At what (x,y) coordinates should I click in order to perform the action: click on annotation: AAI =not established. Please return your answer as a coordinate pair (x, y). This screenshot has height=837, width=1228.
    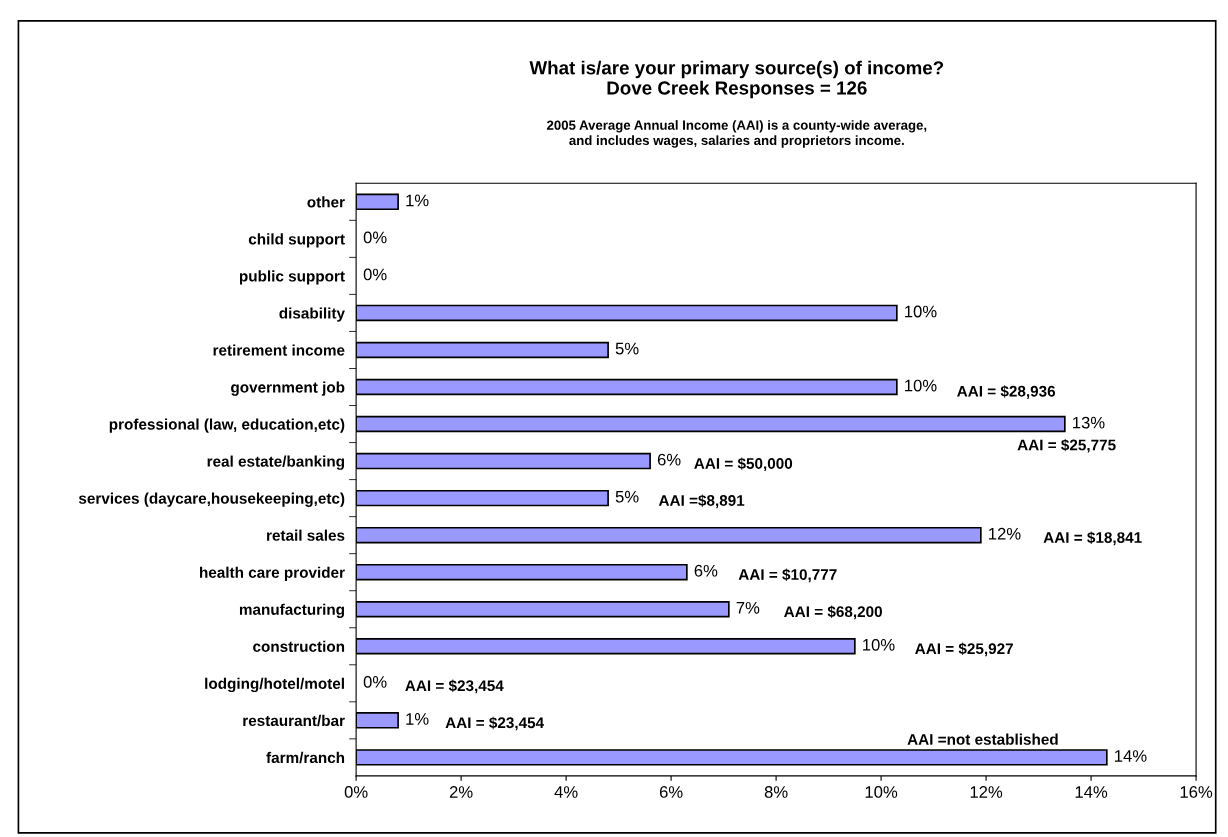
    Looking at the image, I should click on (982, 739).